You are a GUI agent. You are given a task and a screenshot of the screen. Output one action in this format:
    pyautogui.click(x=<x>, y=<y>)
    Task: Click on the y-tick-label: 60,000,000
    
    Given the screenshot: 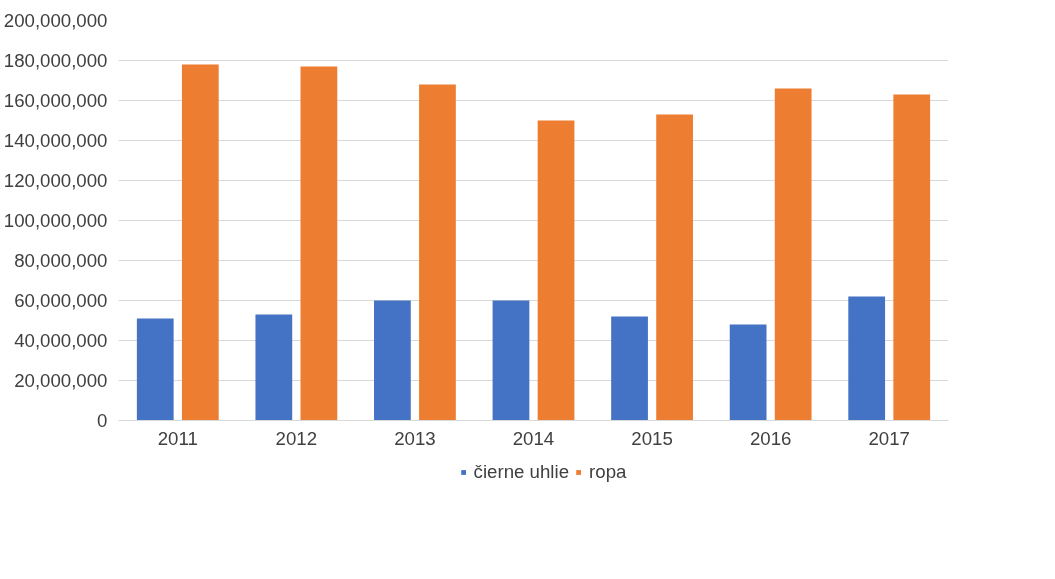 What is the action you would take?
    pyautogui.click(x=61, y=300)
    